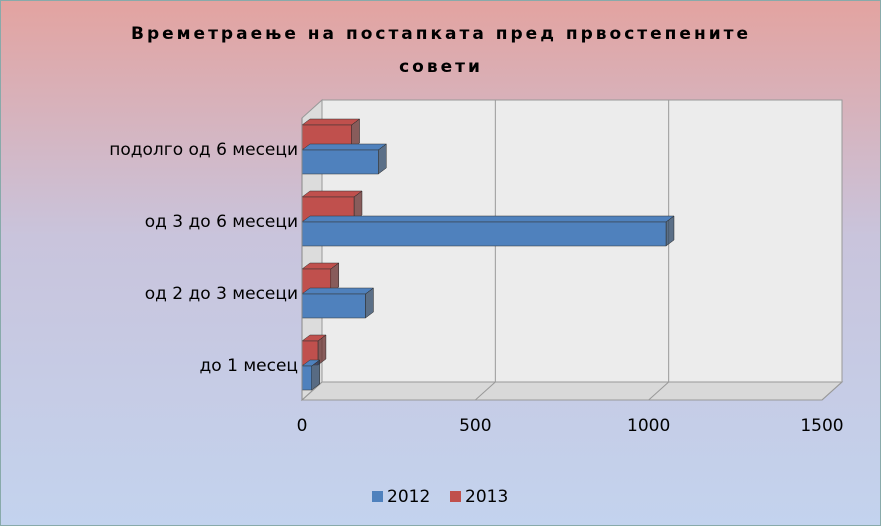 Image resolution: width=882 pixels, height=531 pixels. Describe the element at coordinates (486, 497) in the screenshot. I see `legend-label: 2013` at that location.